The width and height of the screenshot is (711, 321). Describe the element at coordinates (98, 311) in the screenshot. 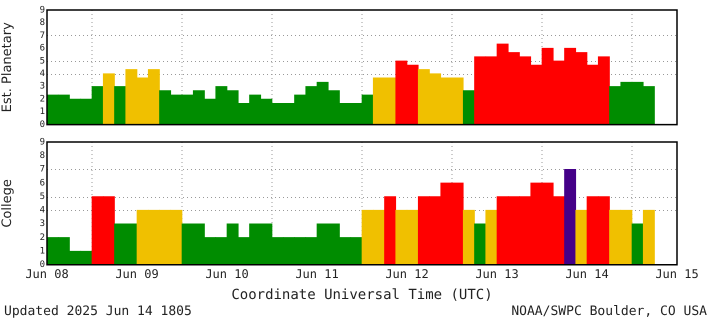

I see `text: Updated 2025 Jun 14 1805` at that location.